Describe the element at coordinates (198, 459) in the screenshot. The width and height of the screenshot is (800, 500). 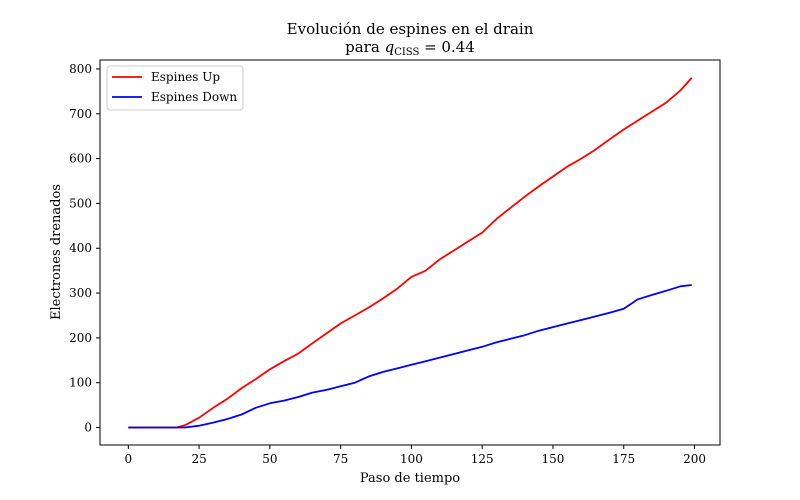
I see `x-tick-label: 25` at that location.